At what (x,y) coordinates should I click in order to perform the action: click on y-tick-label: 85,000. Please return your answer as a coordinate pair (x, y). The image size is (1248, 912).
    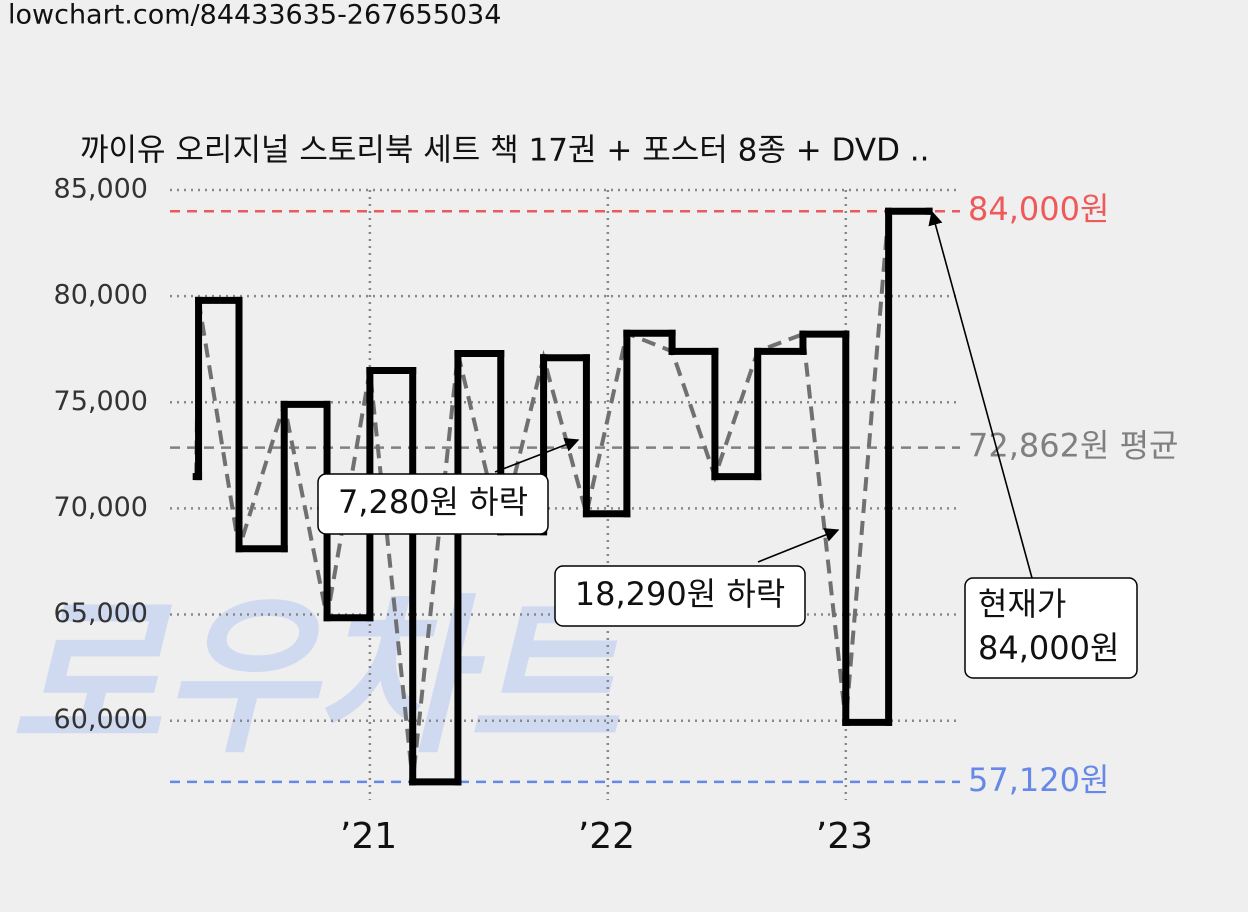
    Looking at the image, I should click on (101, 189).